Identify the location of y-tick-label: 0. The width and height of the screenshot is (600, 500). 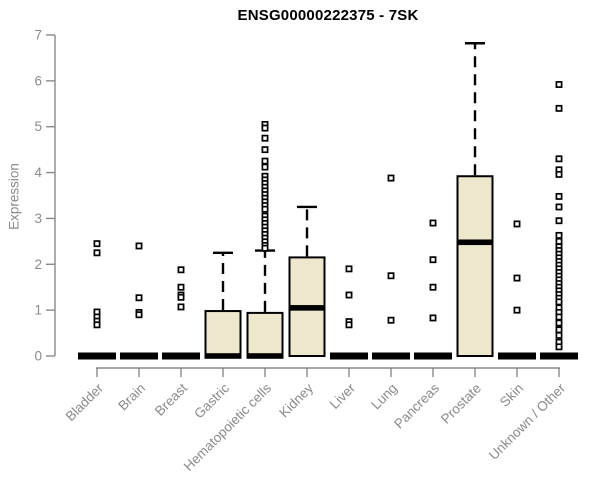
(38, 356).